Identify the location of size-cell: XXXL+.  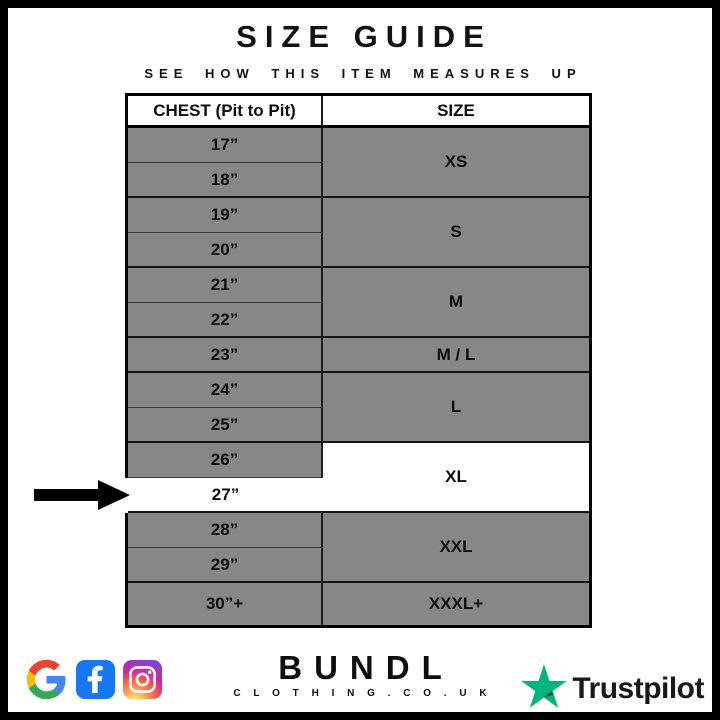
(456, 604).